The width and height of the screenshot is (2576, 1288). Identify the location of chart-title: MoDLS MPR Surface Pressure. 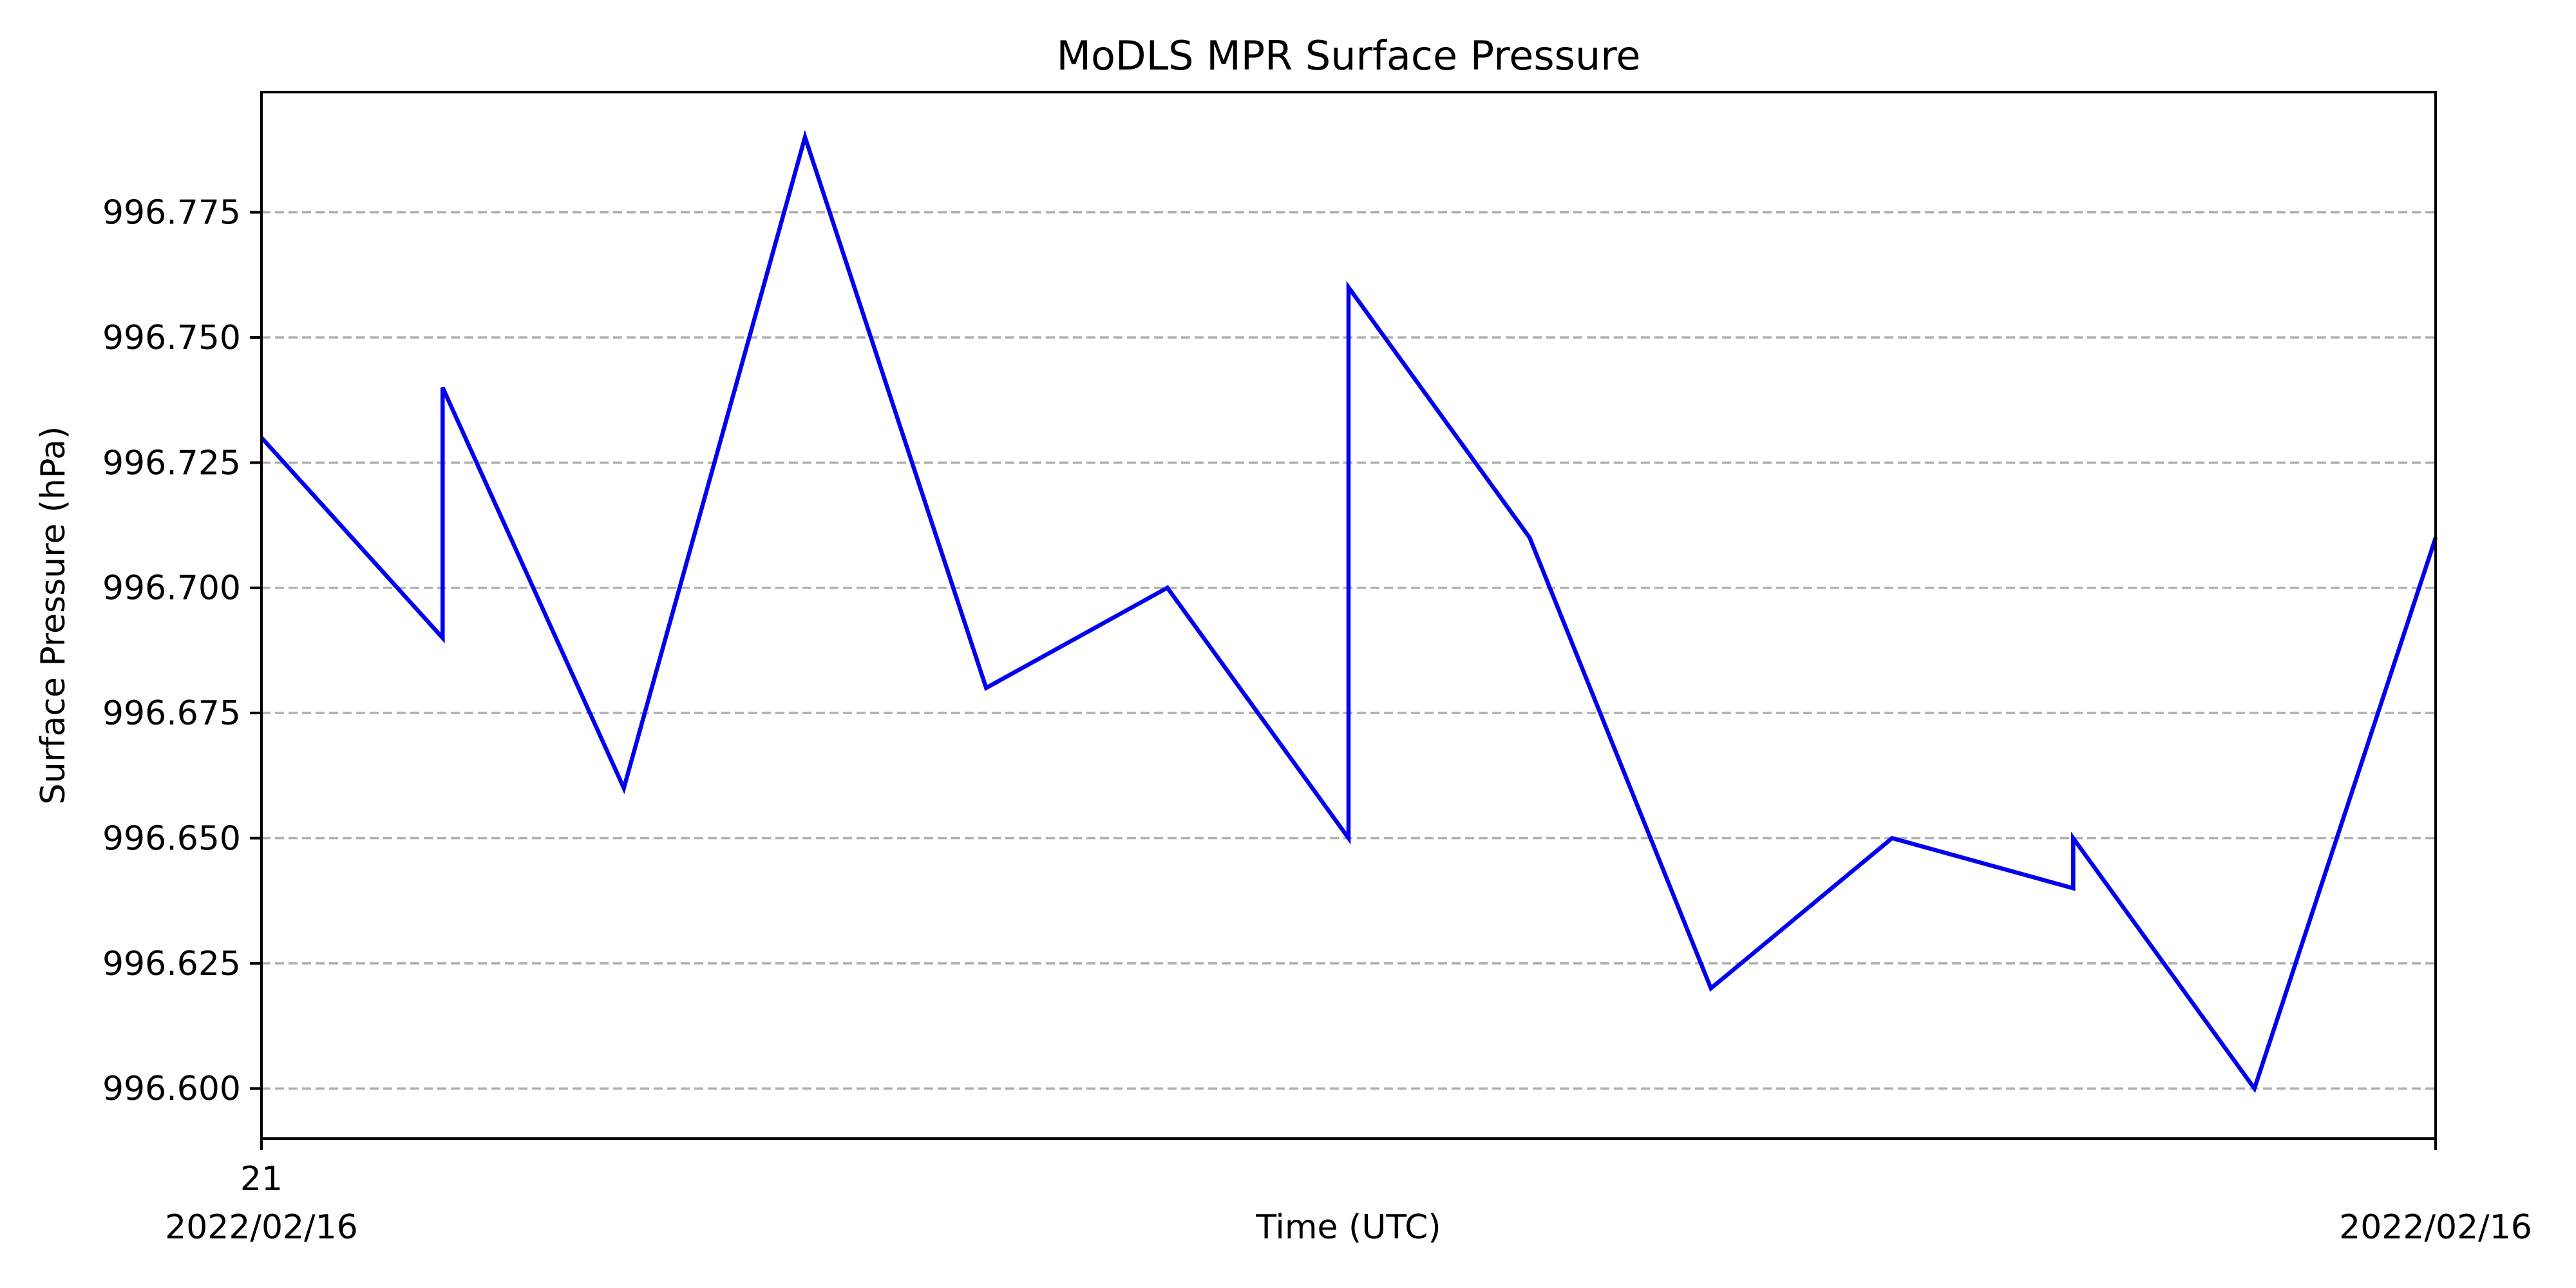
(1348, 56).